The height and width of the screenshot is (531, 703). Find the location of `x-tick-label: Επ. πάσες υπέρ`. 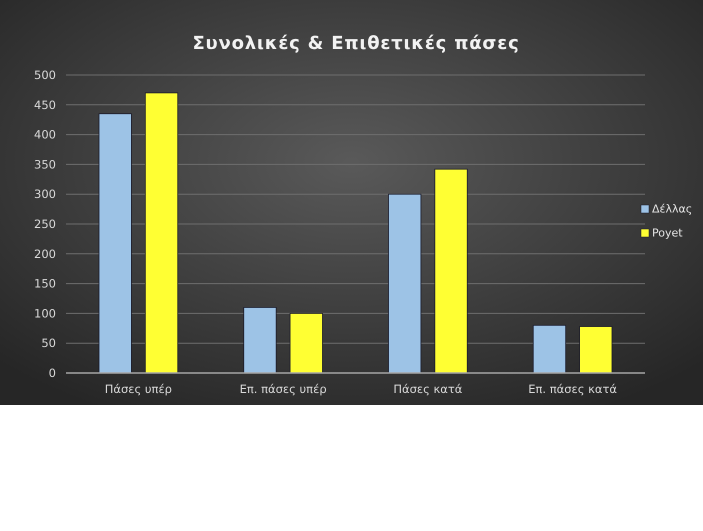

x-tick-label: Επ. πάσες υπέρ is located at coordinates (283, 389).